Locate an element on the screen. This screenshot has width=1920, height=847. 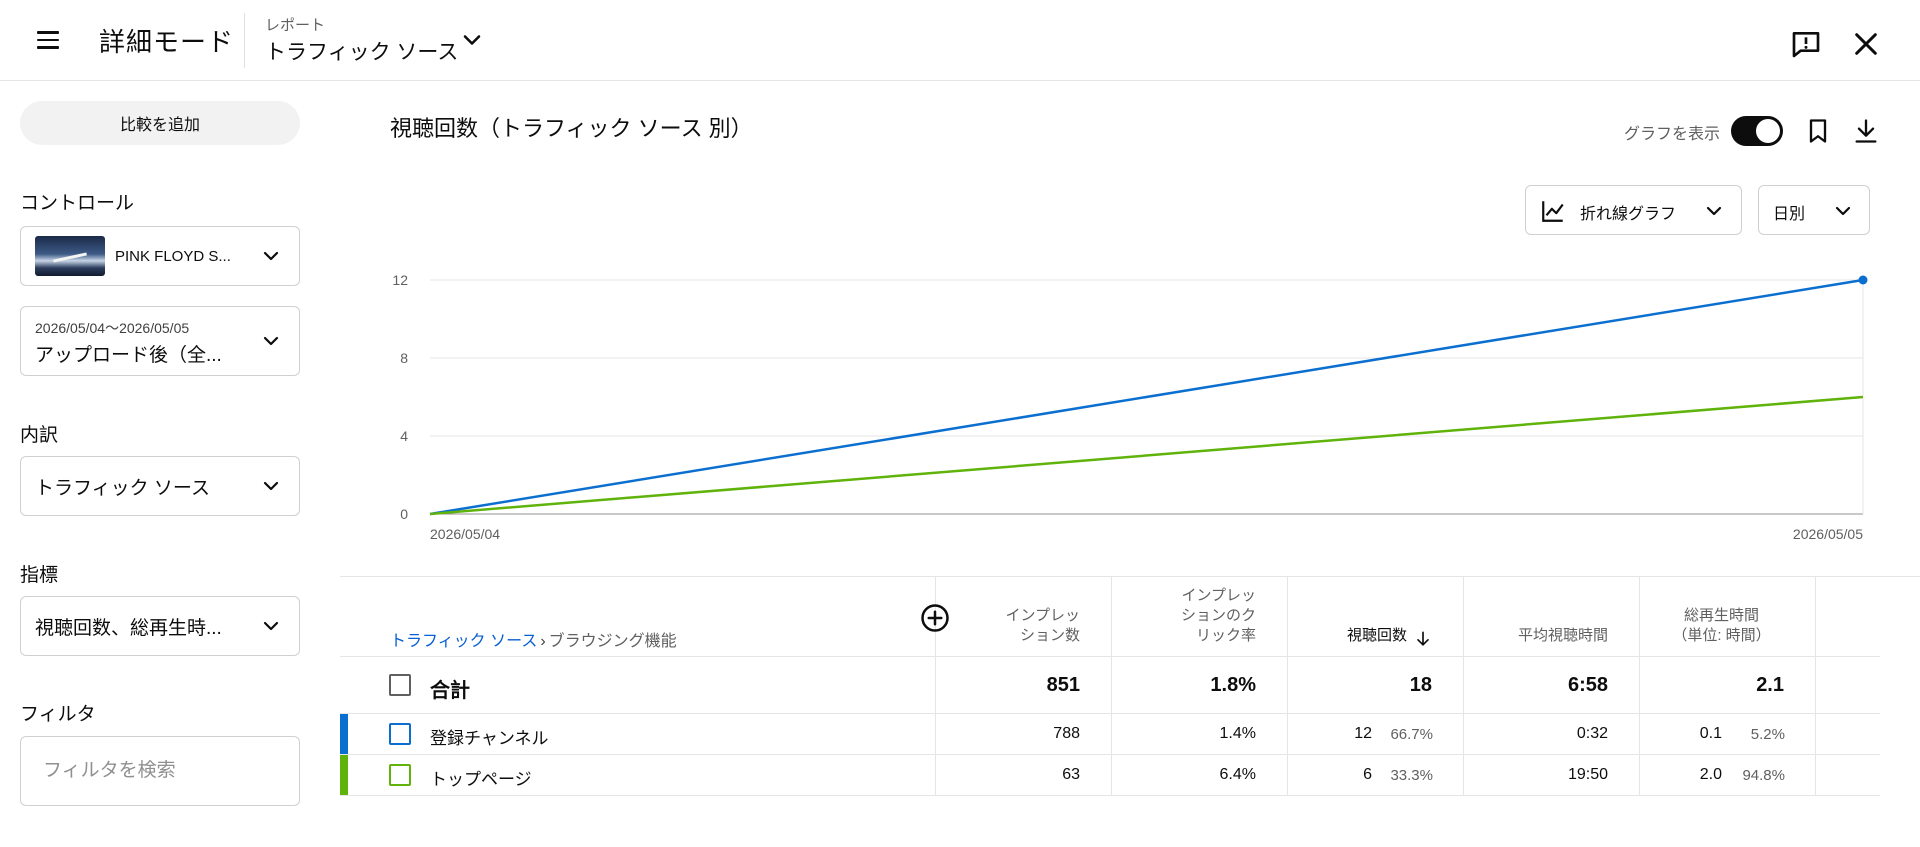
column-header-avg-duration: 平均視聴時間 is located at coordinates (1545, 636).